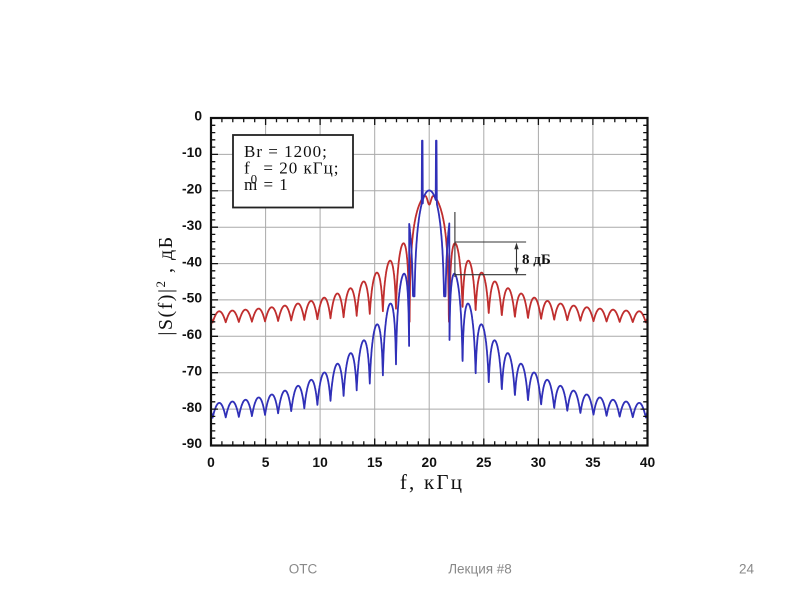  Describe the element at coordinates (320, 462) in the screenshot. I see `svg-text: 10` at that location.